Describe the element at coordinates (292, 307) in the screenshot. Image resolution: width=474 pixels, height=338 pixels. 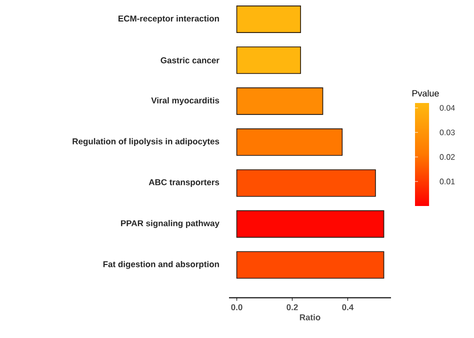
I see `x-tick-label: 0.2` at that location.